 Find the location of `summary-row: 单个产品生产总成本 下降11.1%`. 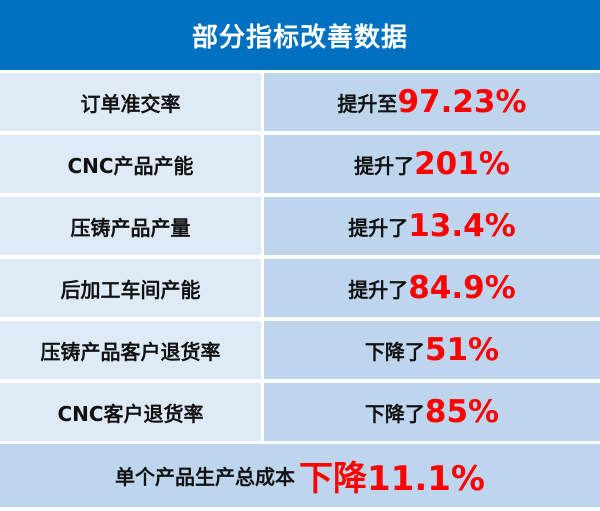

summary-row: 单个产品生产总成本 下降11.1% is located at coordinates (300, 475).